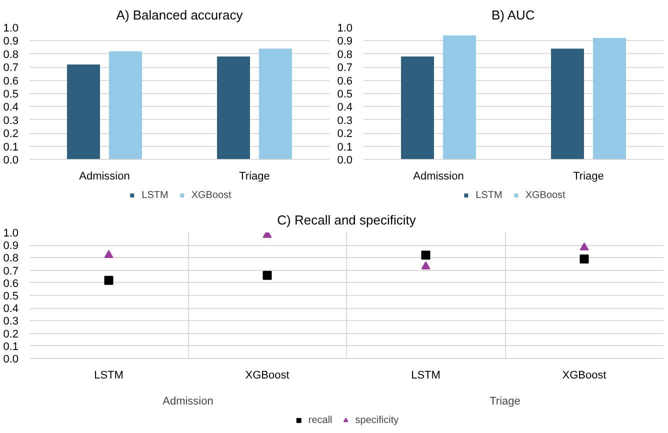  I want to click on text: Triage, so click(505, 402).